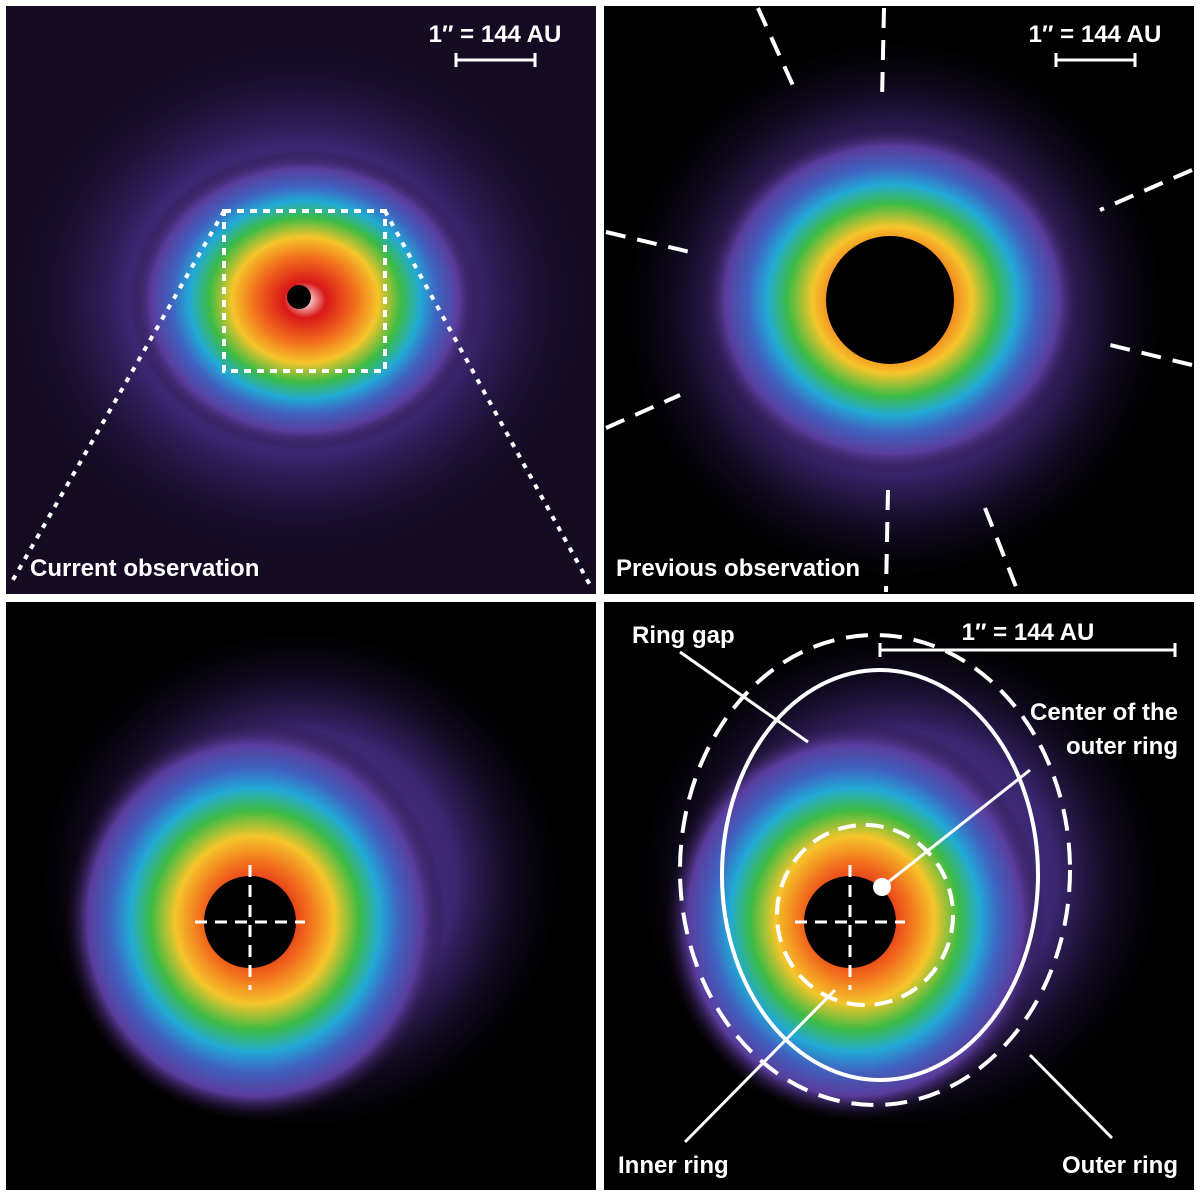 This screenshot has width=1200, height=1201. I want to click on zoom-box, so click(304, 291).